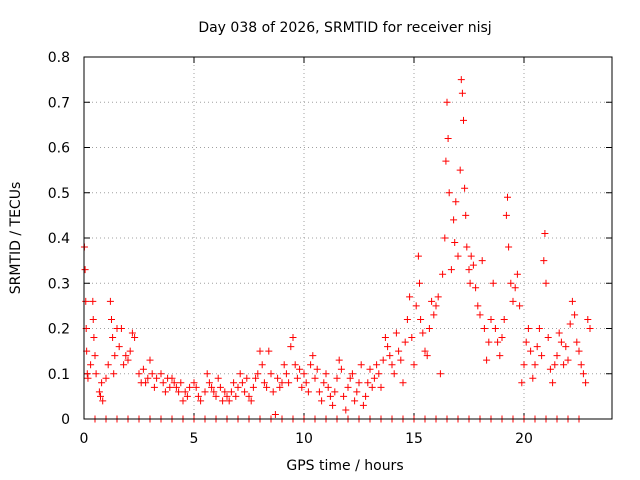 This screenshot has width=640, height=480. What do you see at coordinates (65, 420) in the screenshot?
I see `y-tick-label: 0` at bounding box center [65, 420].